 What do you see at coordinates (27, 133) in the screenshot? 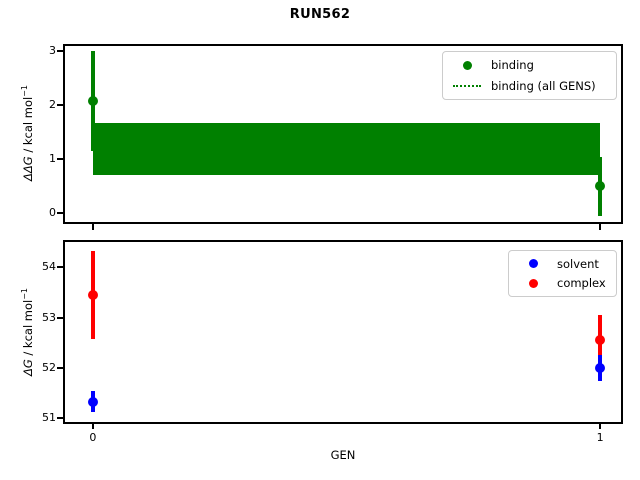
I see `top-y-axis-label: ΔΔG / kcal mol−1` at bounding box center [27, 133].